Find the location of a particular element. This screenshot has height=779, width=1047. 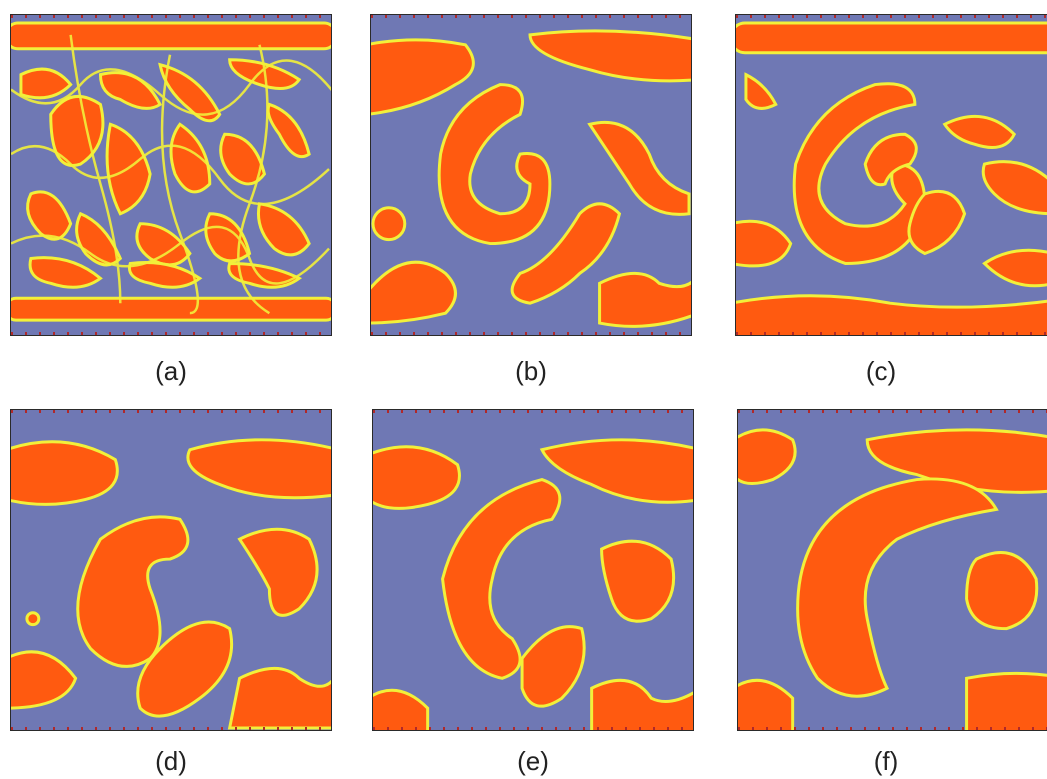

caption-b: (b) is located at coordinates (531, 371).